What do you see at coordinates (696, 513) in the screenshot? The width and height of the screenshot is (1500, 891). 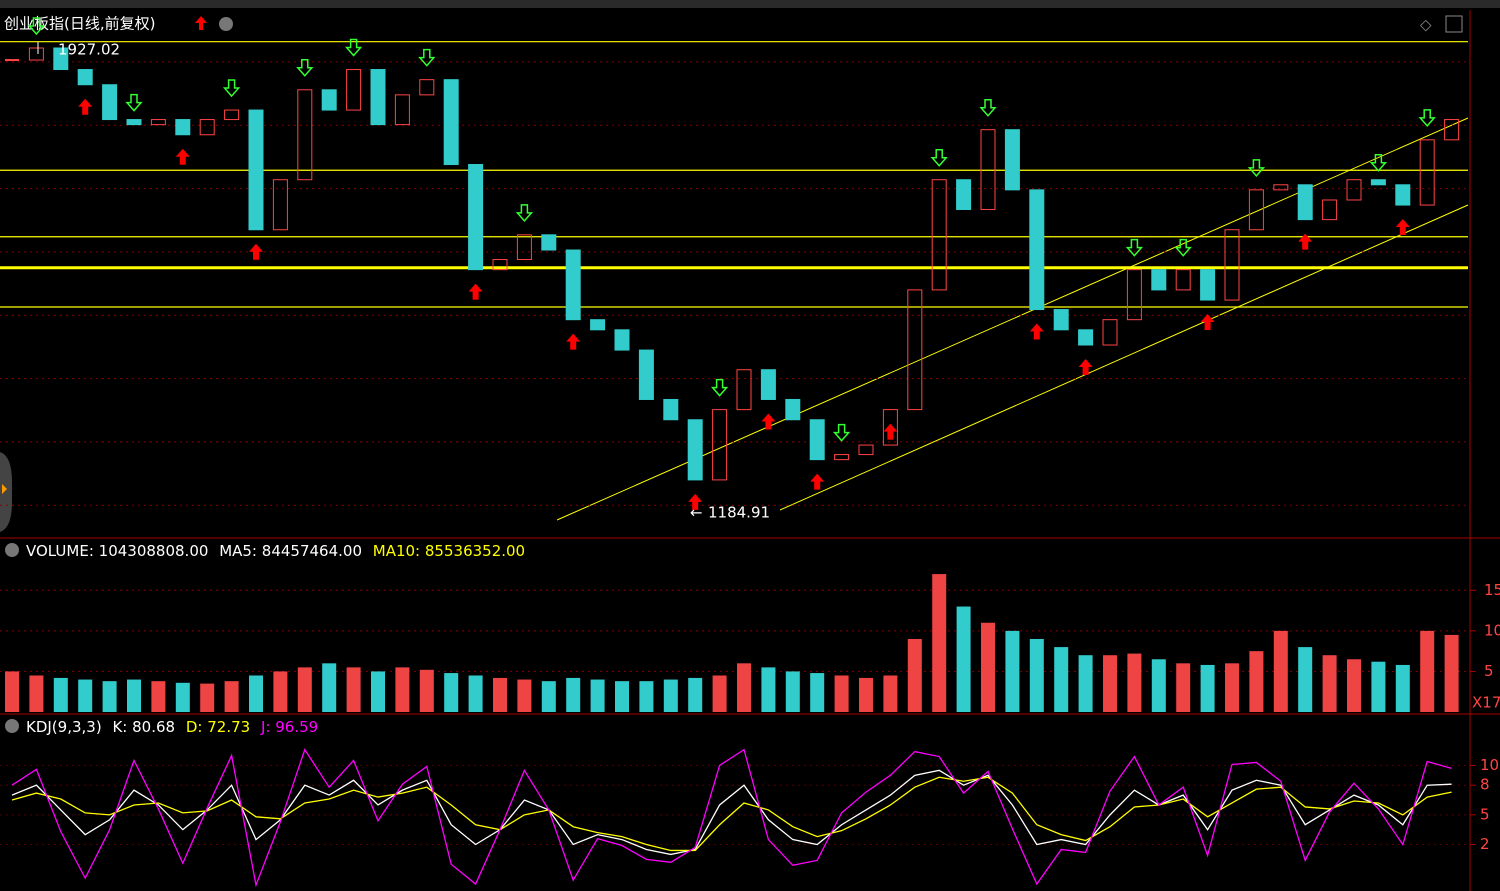 I see `low-pointer: ←` at bounding box center [696, 513].